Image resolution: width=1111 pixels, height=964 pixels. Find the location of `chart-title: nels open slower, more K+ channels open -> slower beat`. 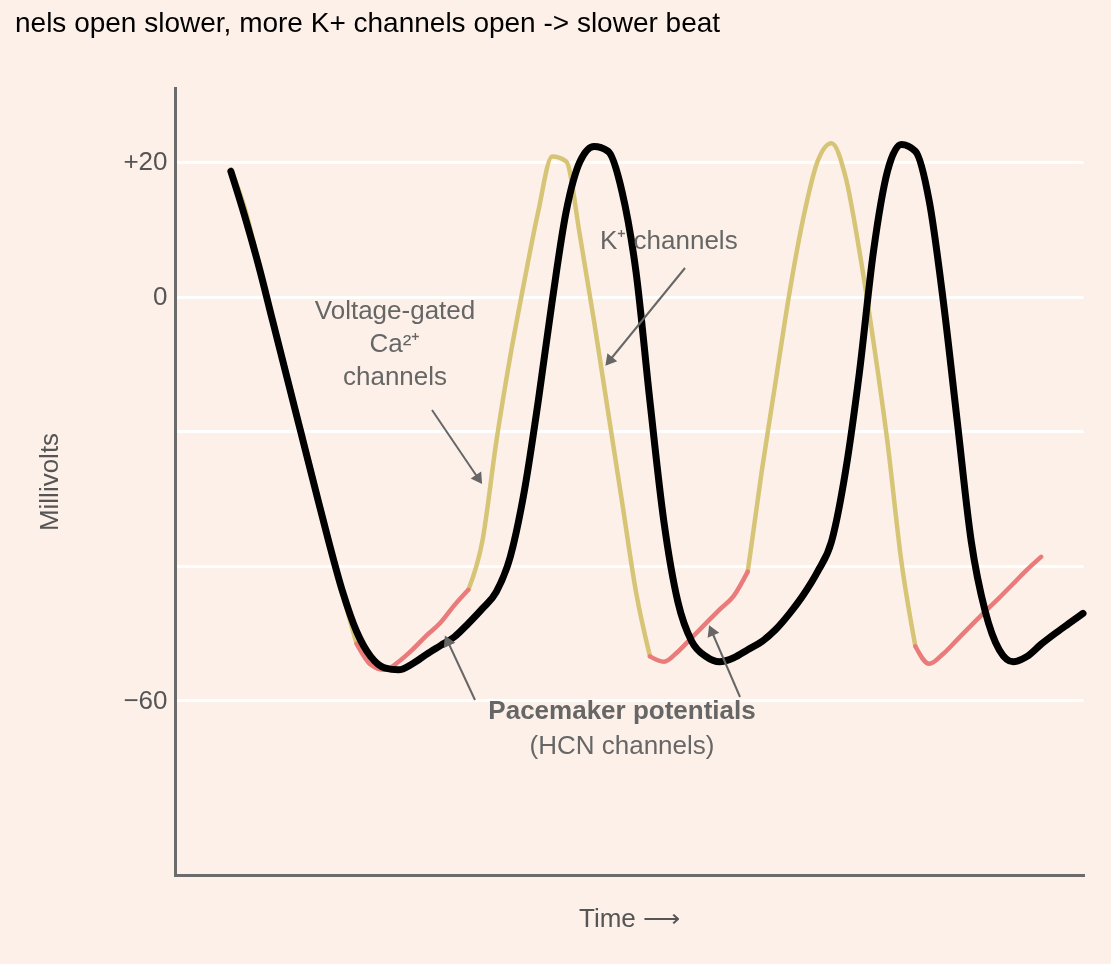

chart-title: nels open slower, more K+ channels open -> slower beat is located at coordinates (368, 22).